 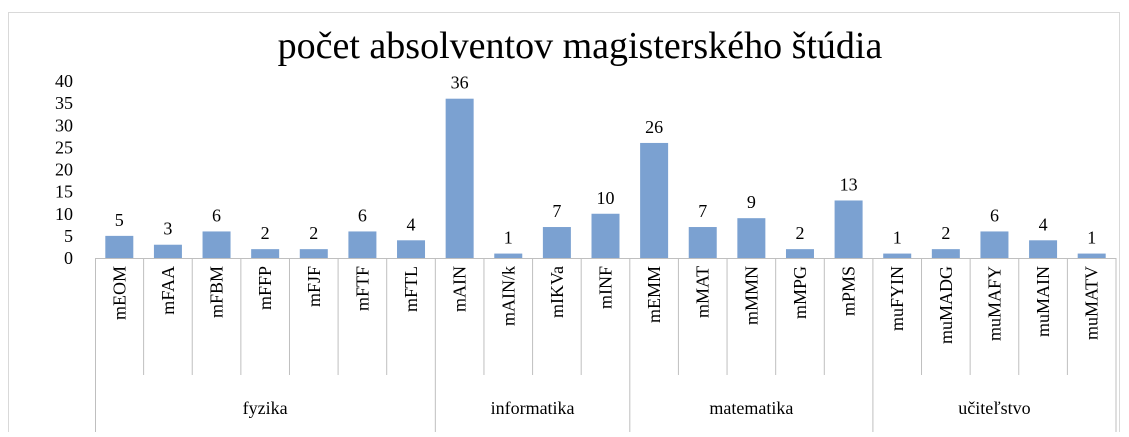 What do you see at coordinates (946, 305) in the screenshot?
I see `x-tick-label: muMADG` at bounding box center [946, 305].